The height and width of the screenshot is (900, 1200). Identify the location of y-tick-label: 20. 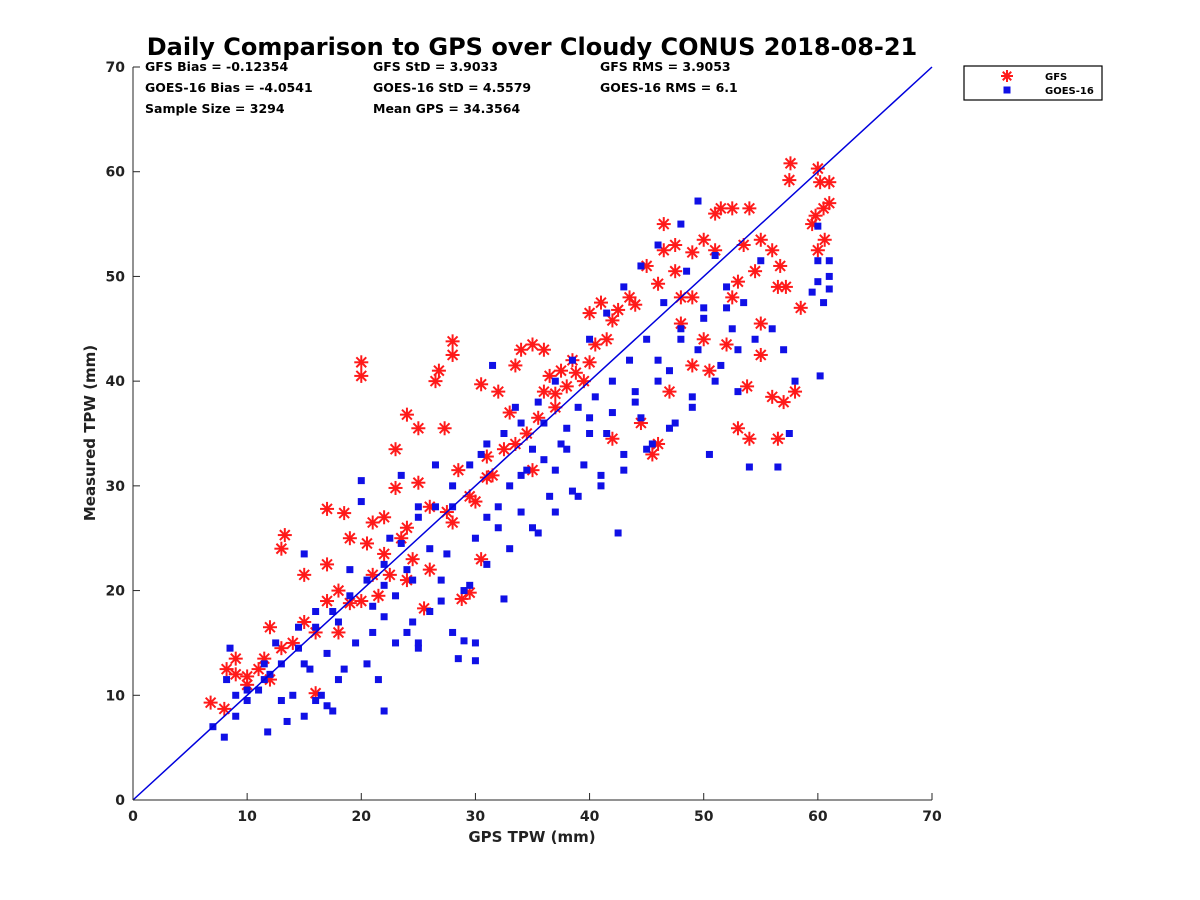
(116, 592).